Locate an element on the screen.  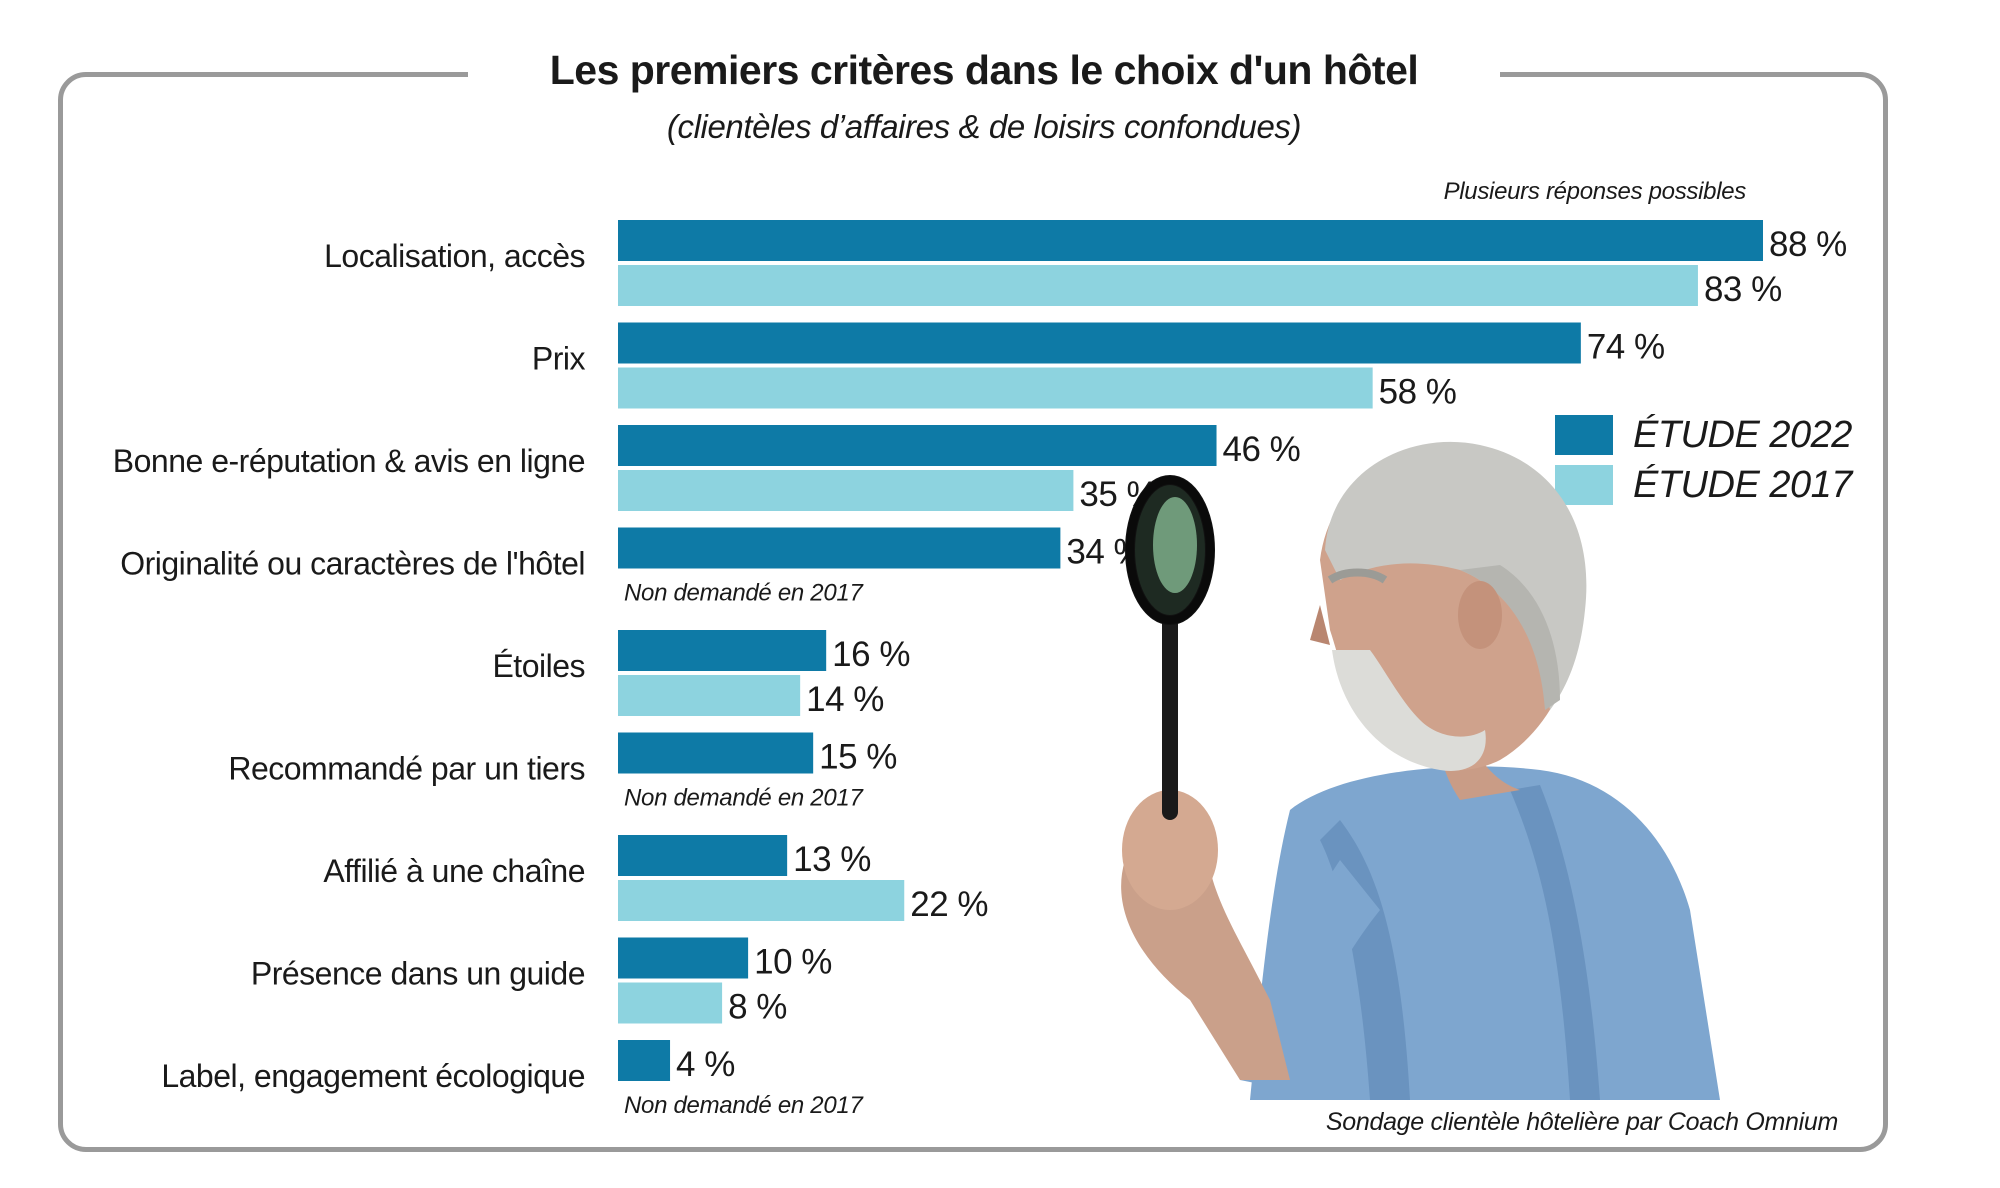
value-label-2017: 83 % is located at coordinates (1743, 289).